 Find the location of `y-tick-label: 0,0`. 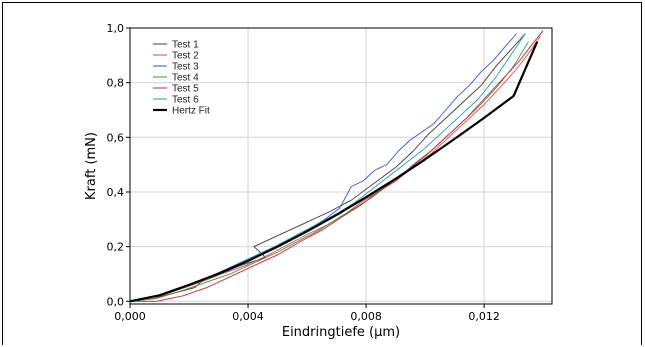

y-tick-label: 0,0 is located at coordinates (116, 301).